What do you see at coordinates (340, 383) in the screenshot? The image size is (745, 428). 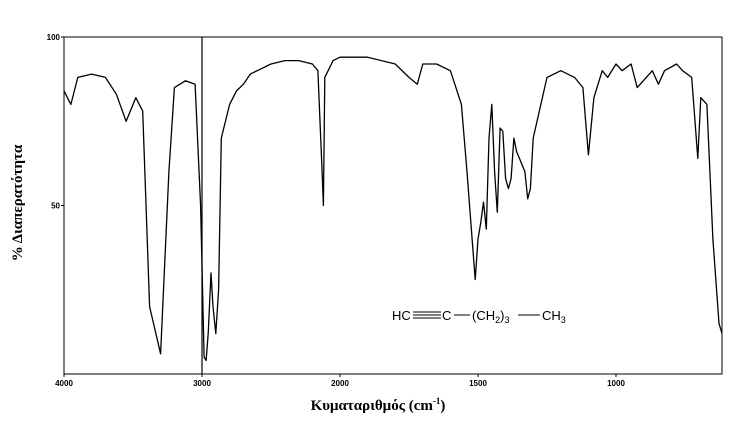 I see `x-tick-label: 2000` at bounding box center [340, 383].